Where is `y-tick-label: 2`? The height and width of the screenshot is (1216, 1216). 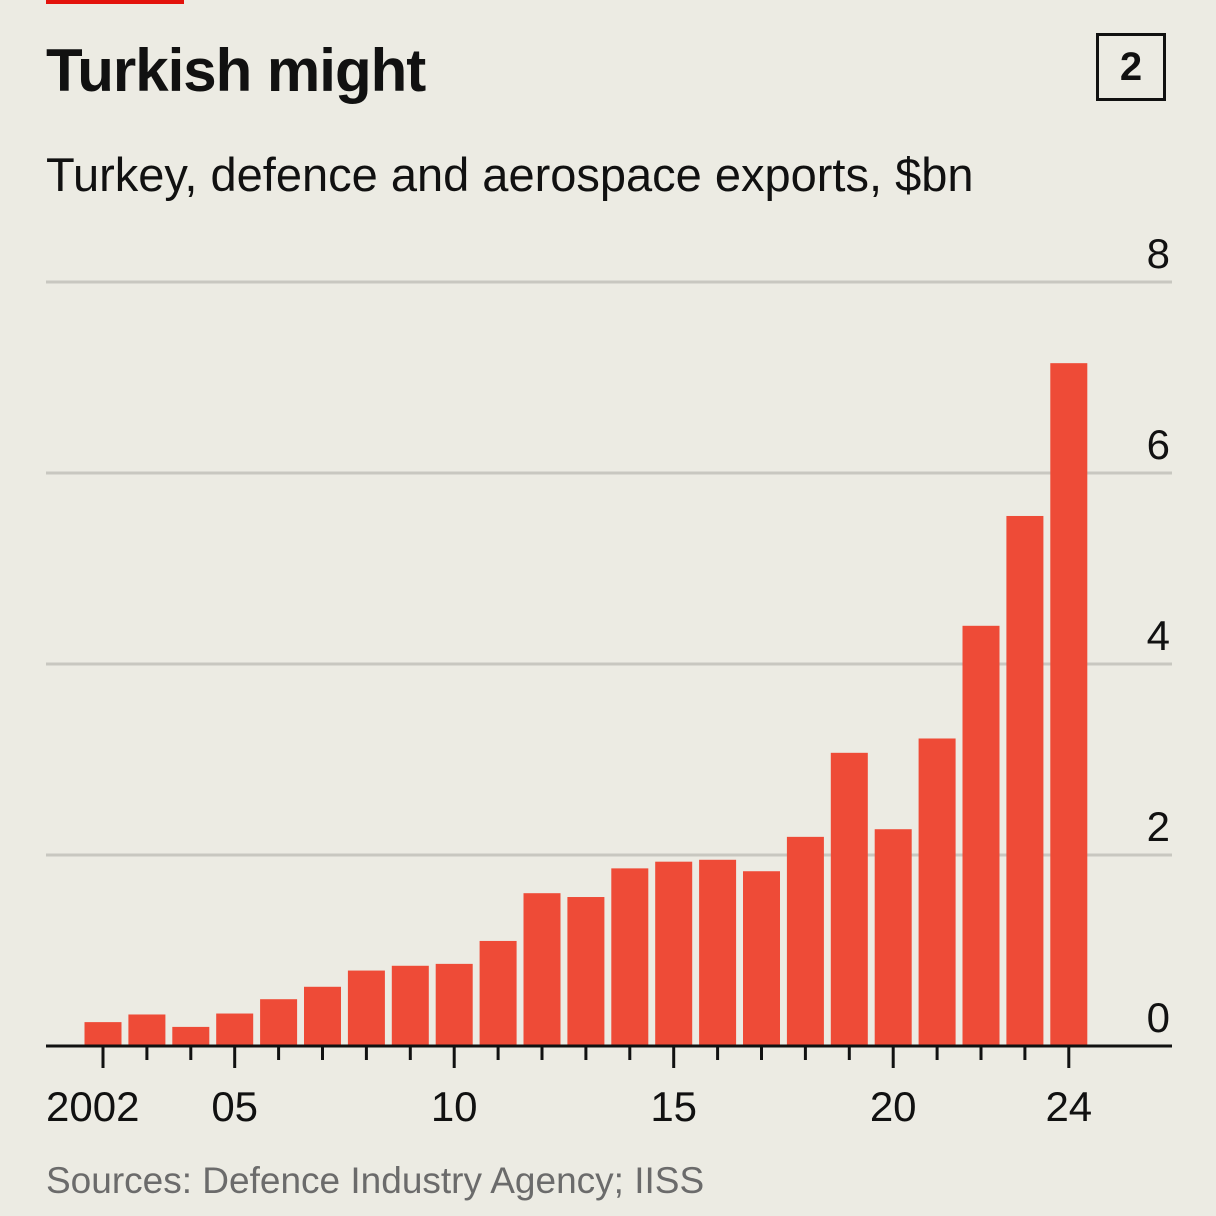
y-tick-label: 2 is located at coordinates (1158, 826).